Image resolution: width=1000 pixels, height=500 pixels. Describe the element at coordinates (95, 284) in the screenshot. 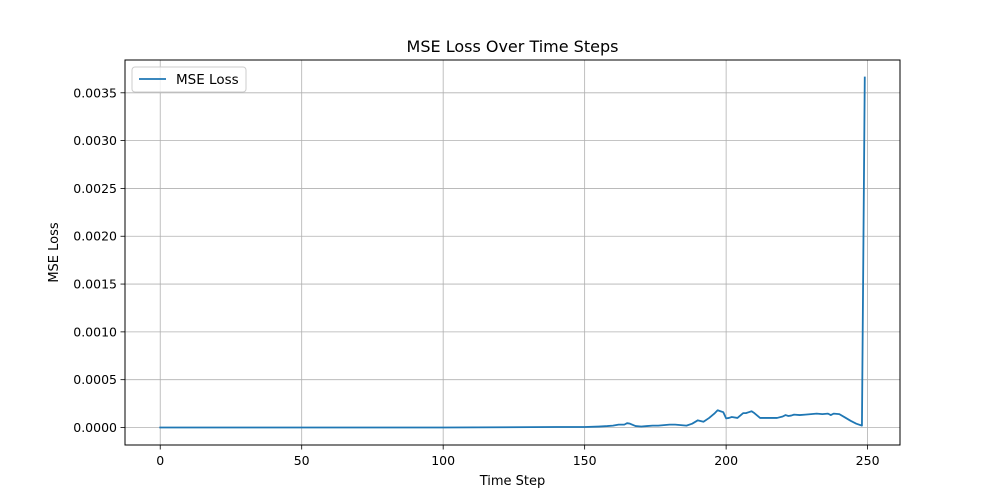

I see `y-tick-label: 0.0015` at that location.